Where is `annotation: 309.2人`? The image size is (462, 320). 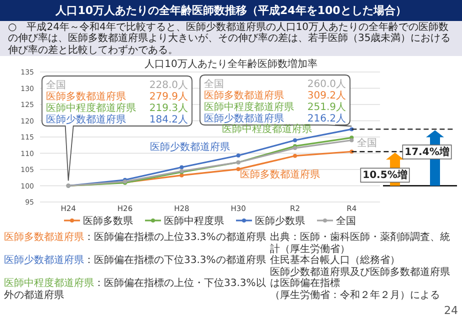 annotation: 309.2人 is located at coordinates (326, 96).